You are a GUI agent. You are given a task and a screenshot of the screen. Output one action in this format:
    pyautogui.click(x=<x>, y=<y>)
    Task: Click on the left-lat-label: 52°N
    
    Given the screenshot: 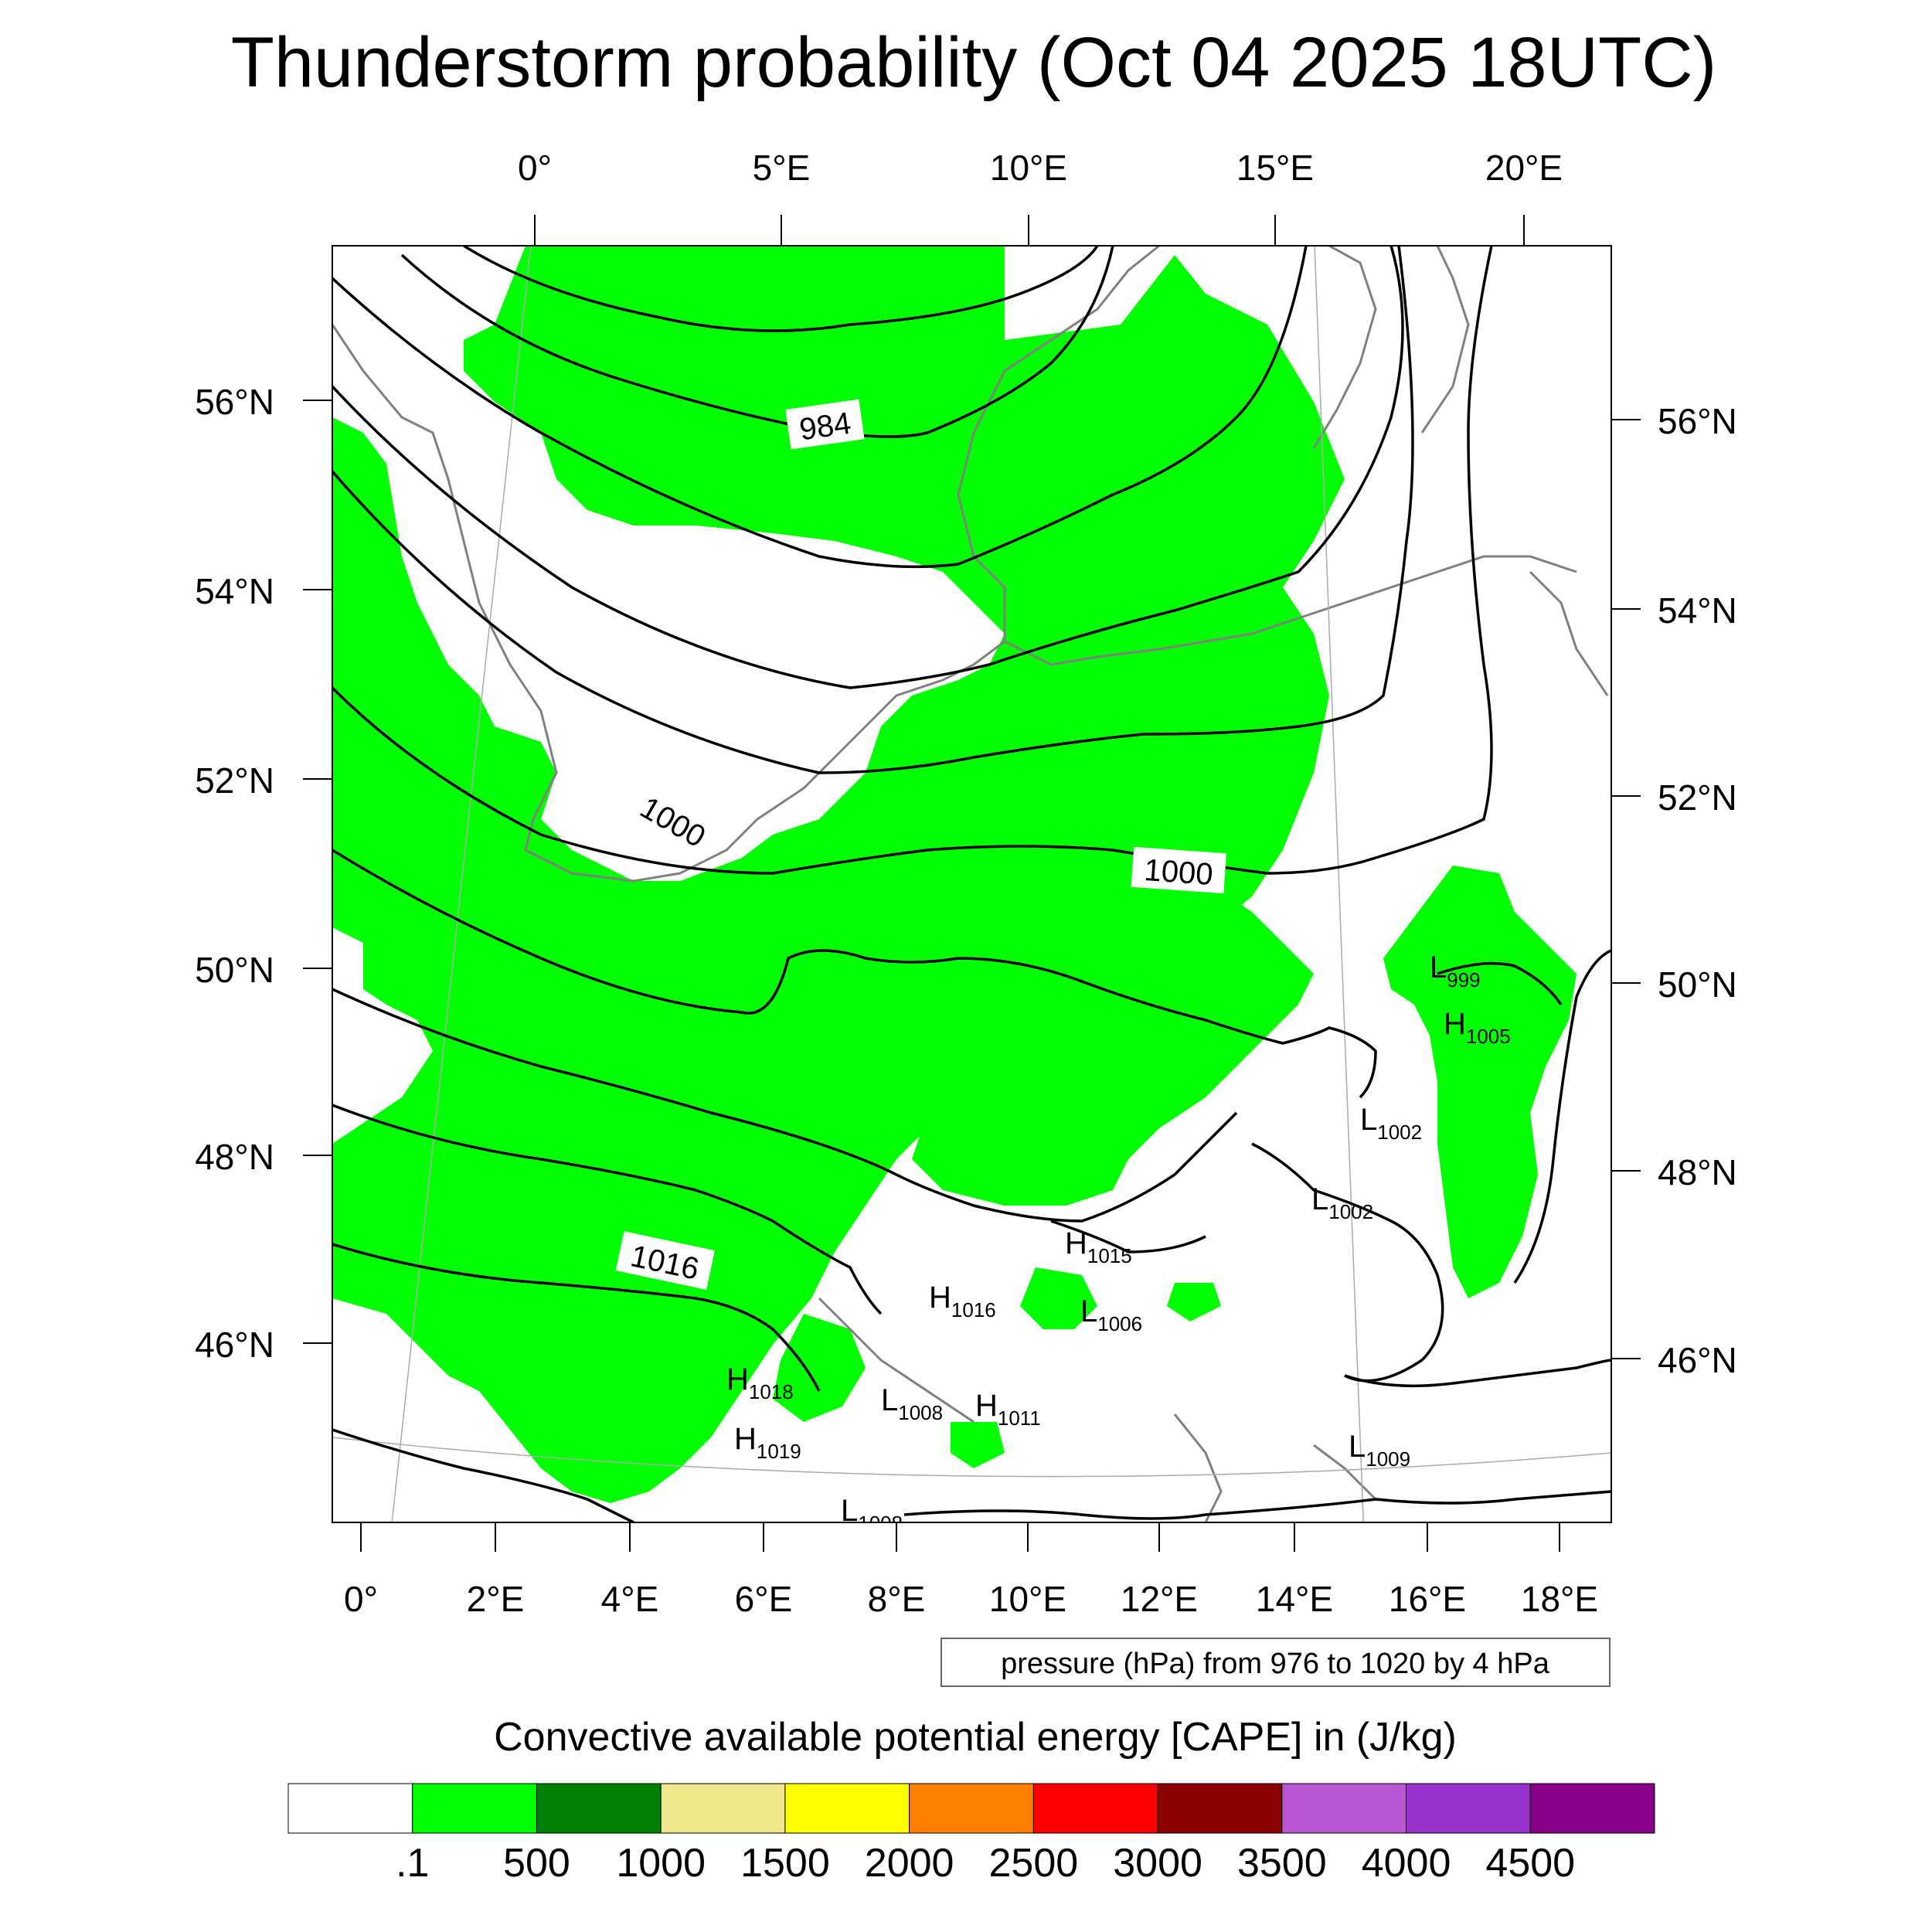 What is the action you would take?
    pyautogui.click(x=235, y=780)
    